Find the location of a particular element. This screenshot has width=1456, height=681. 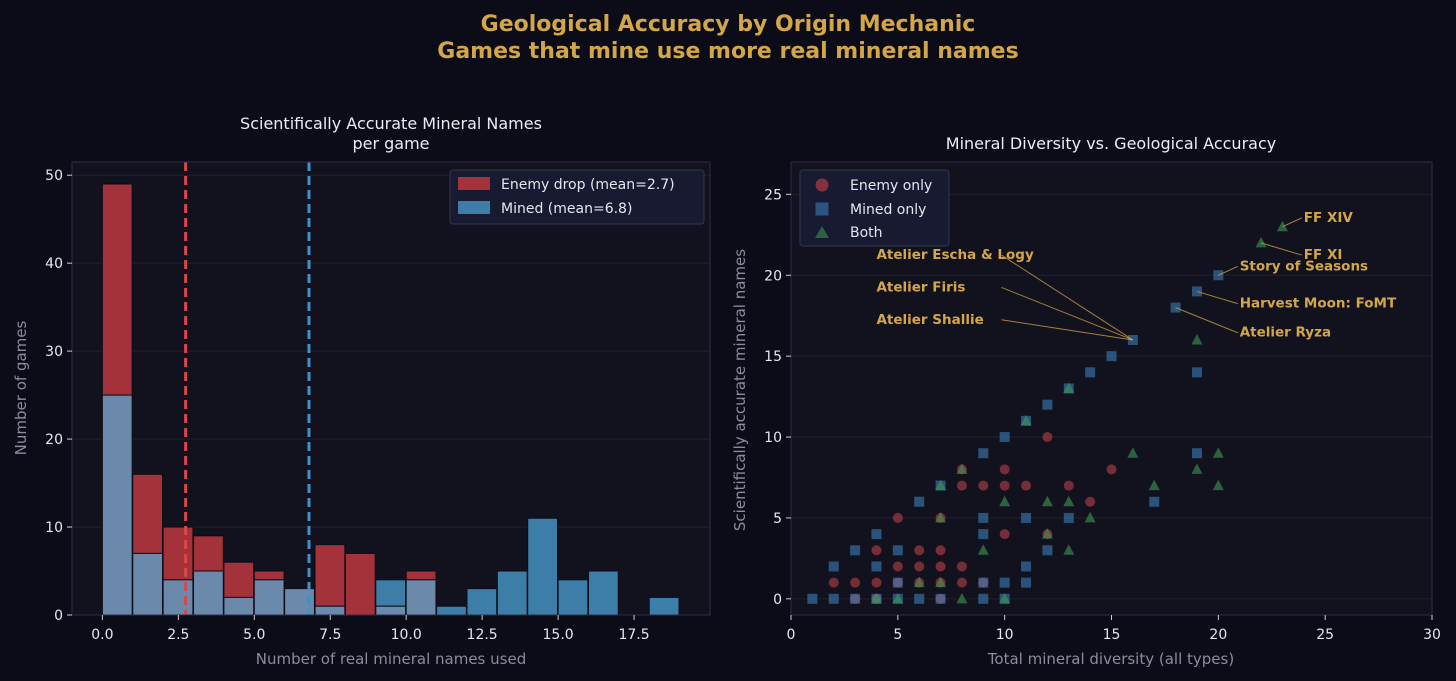

annotation-label: FF XIV is located at coordinates (1329, 218).